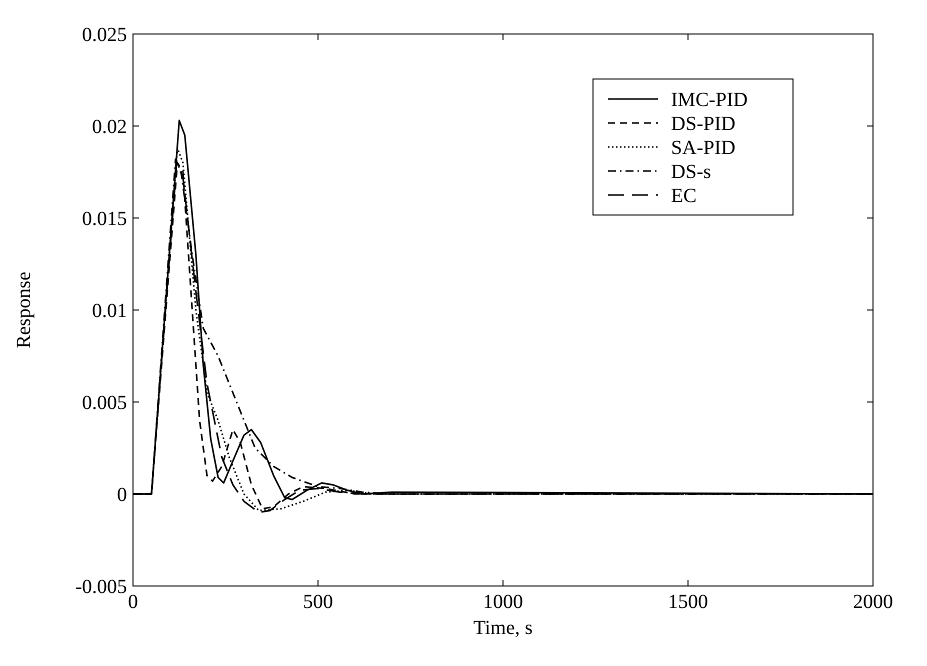  What do you see at coordinates (691, 172) in the screenshot?
I see `legend-label: DS-s` at bounding box center [691, 172].